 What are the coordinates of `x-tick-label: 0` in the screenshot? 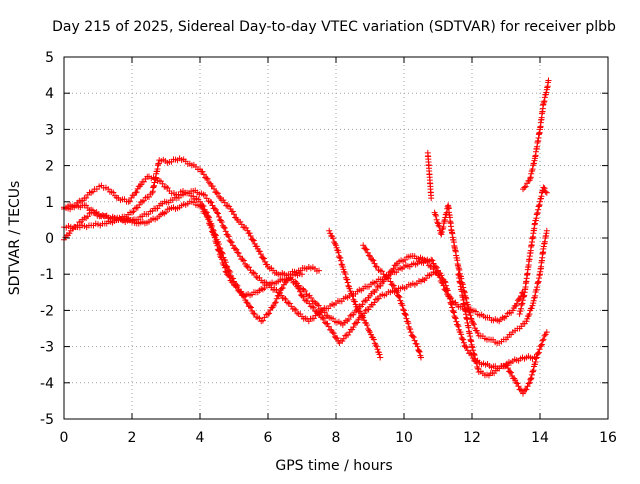 It's located at (64, 438).